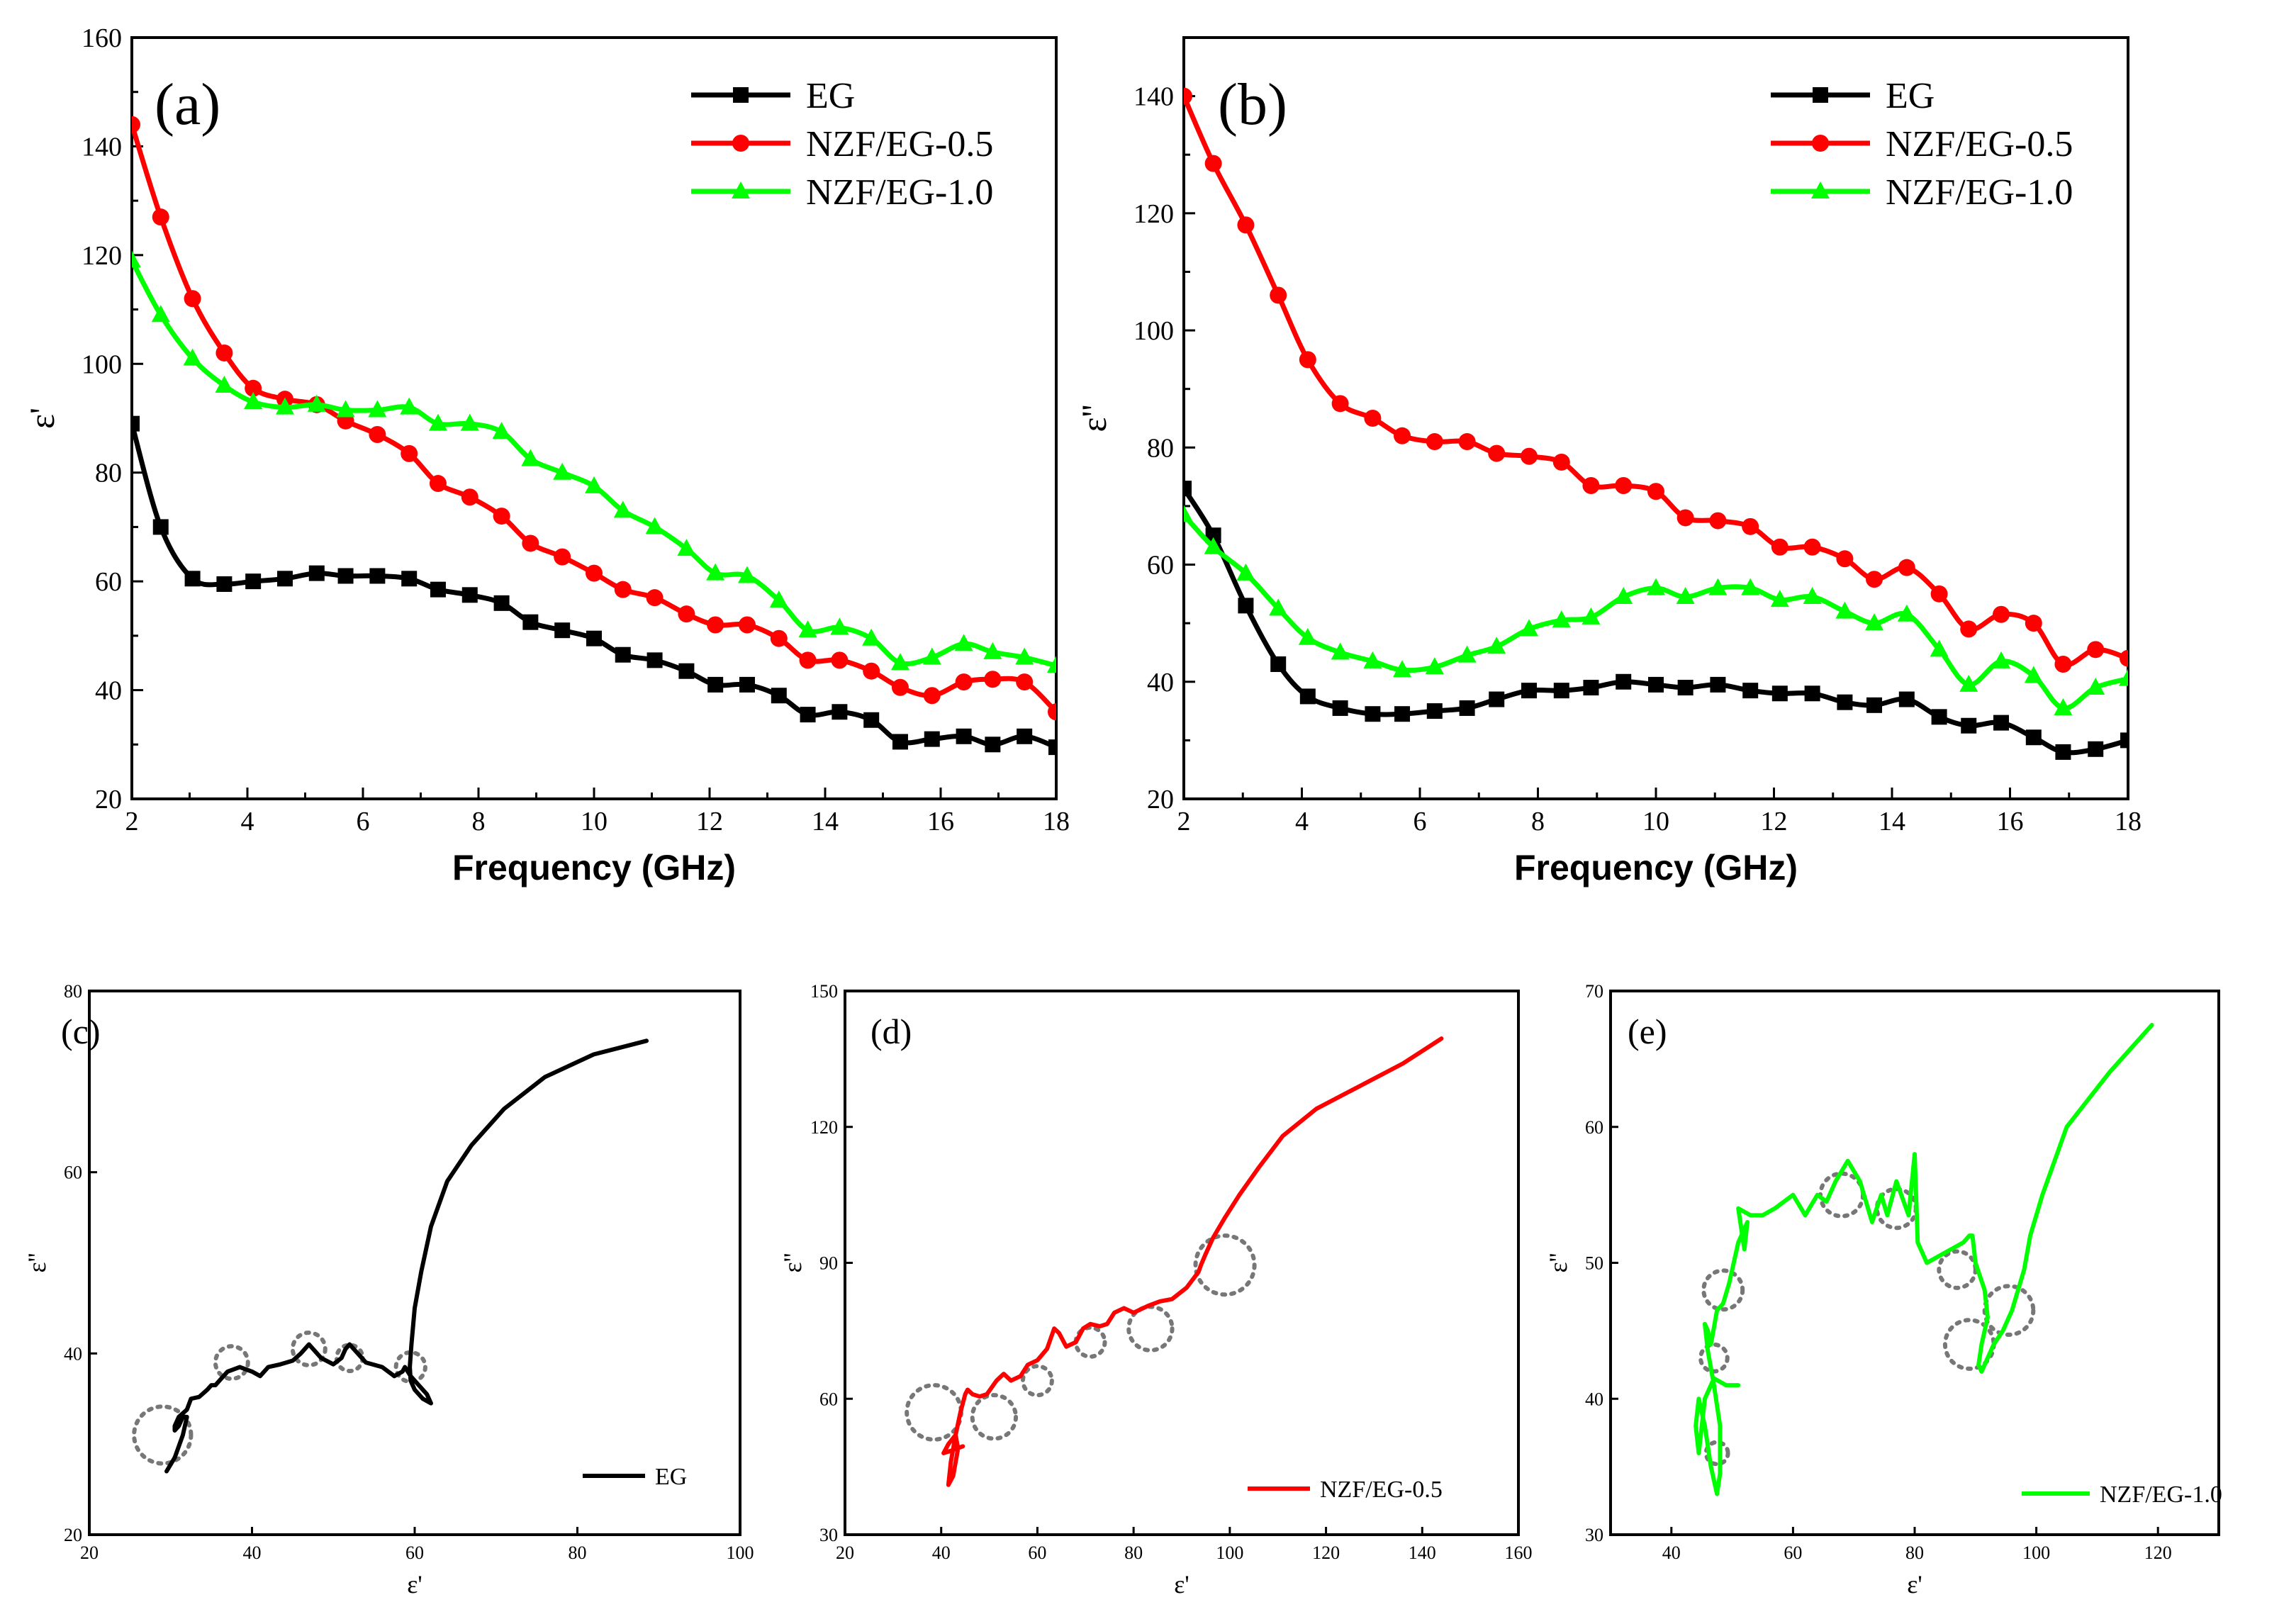 Image resolution: width=2284 pixels, height=1624 pixels. What do you see at coordinates (1153, 214) in the screenshot?
I see `y-tick-label: 120` at bounding box center [1153, 214].